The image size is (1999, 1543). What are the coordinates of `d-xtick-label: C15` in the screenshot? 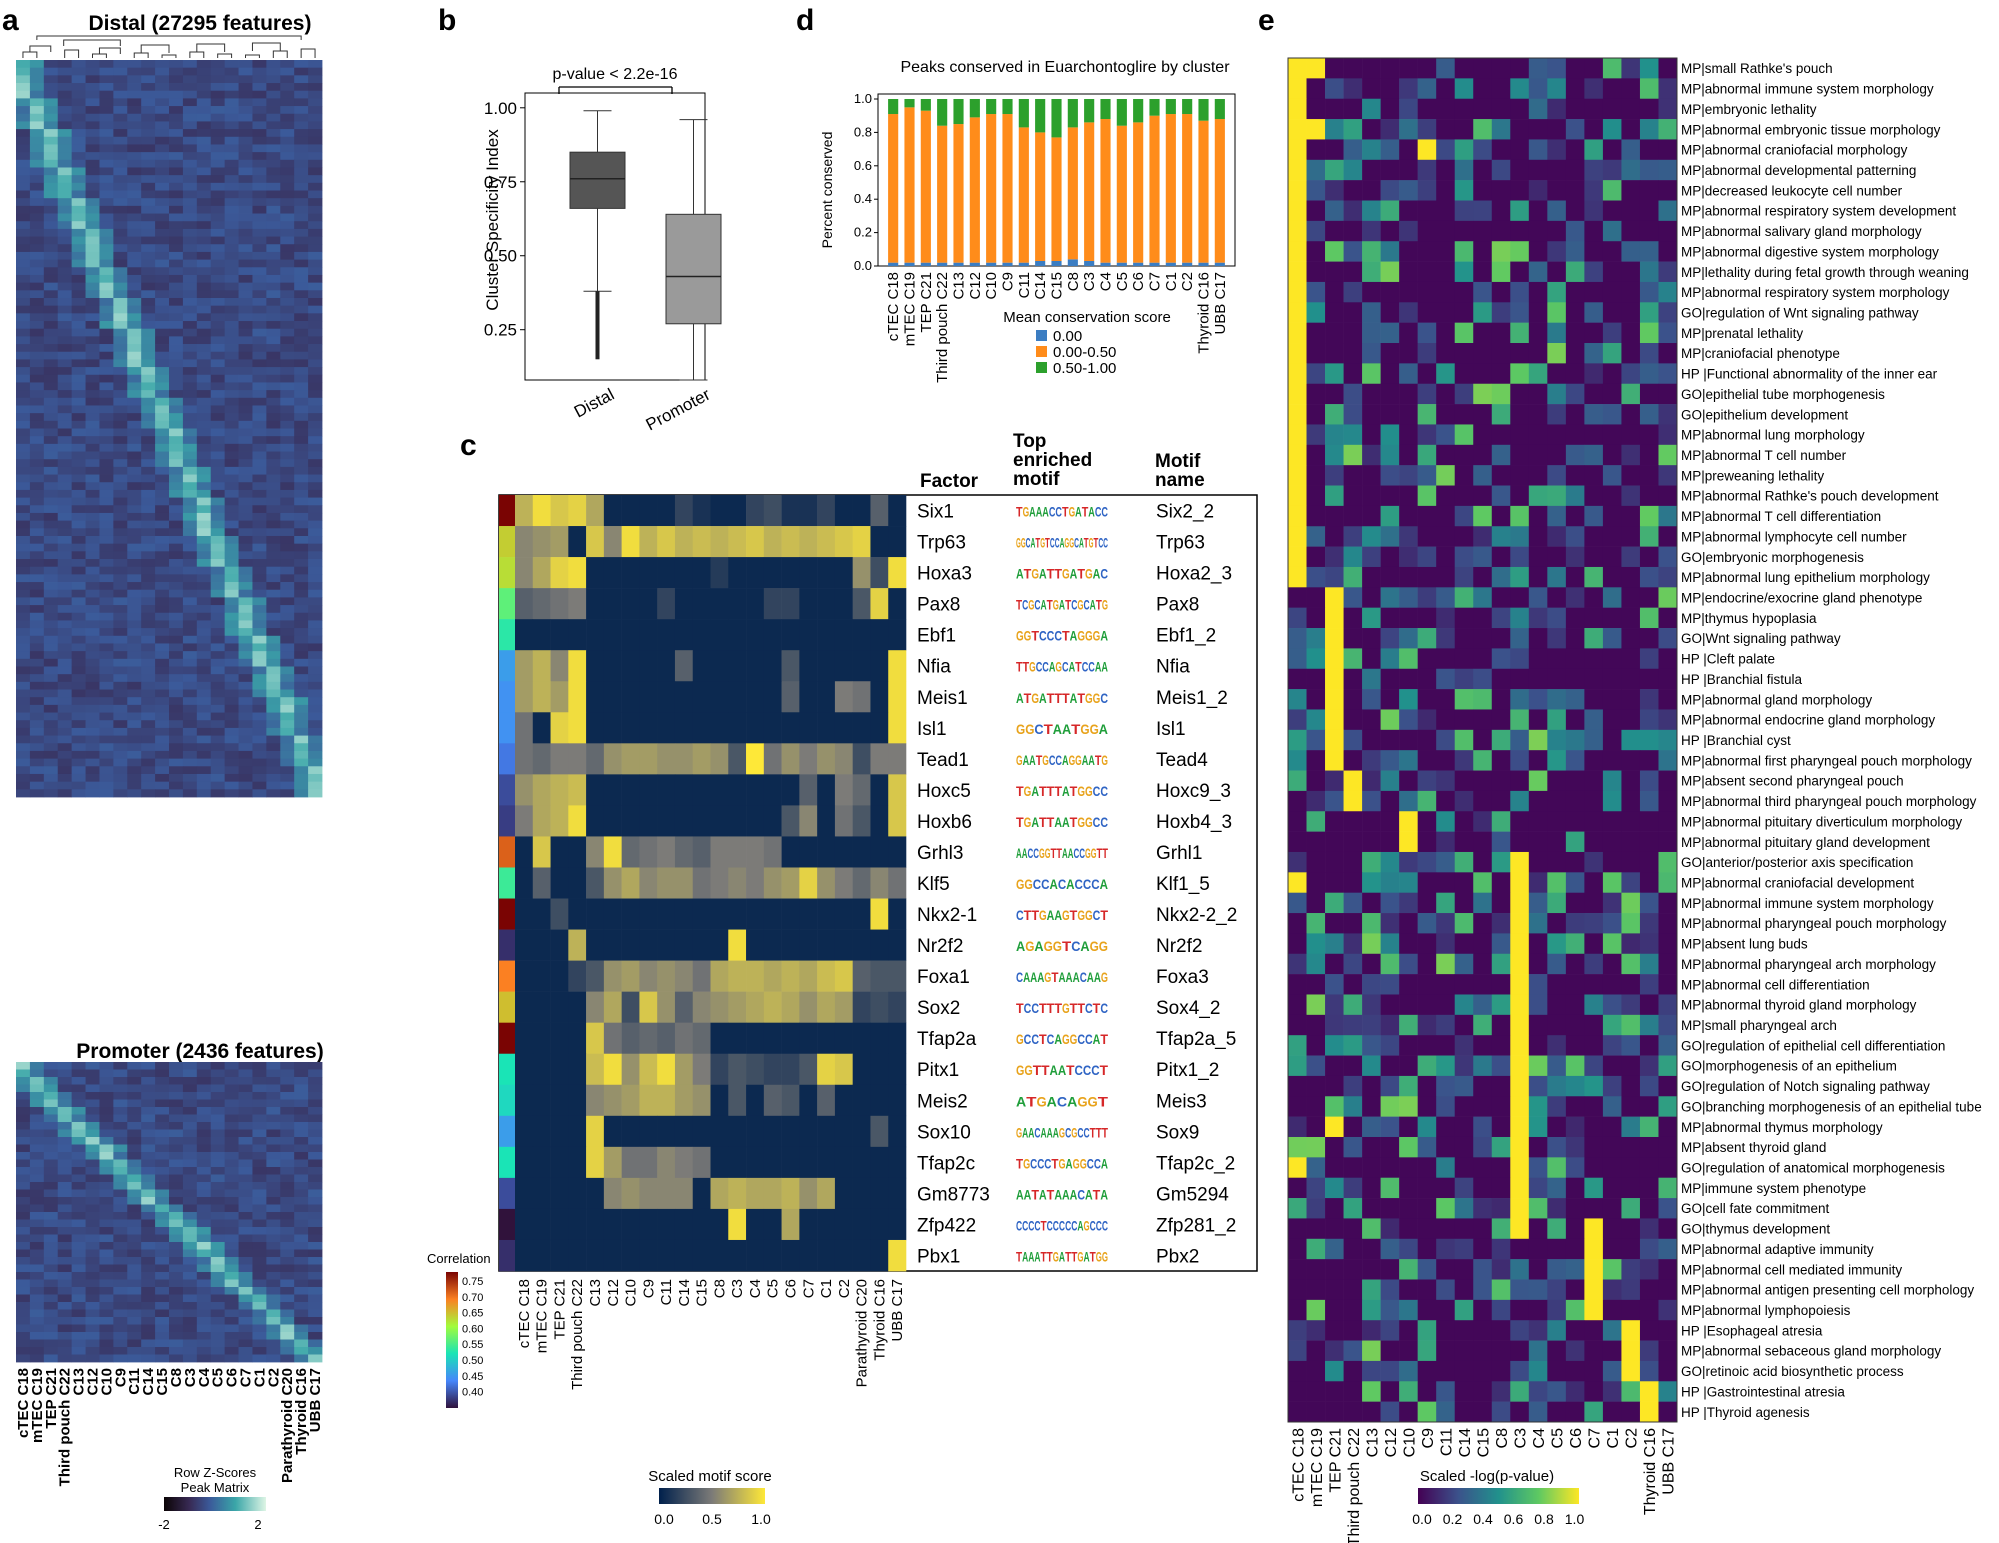 It's located at (1057, 286).